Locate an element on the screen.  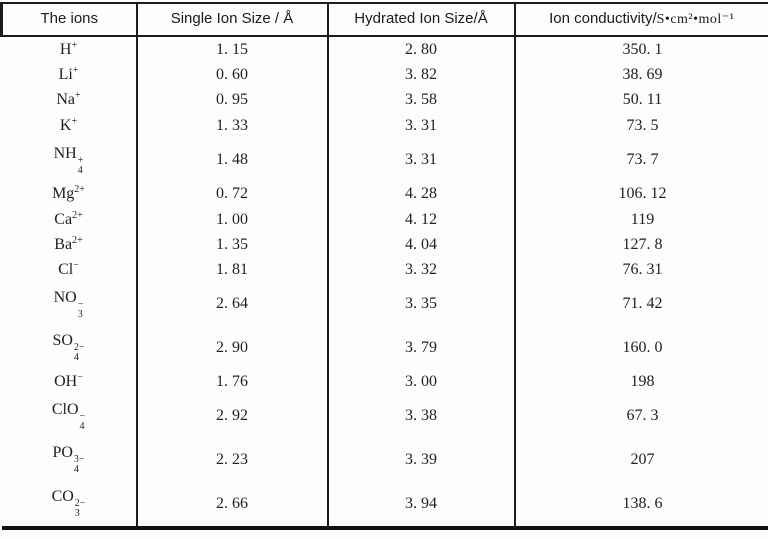
ion-formula: Mg2+ is located at coordinates (68, 193).